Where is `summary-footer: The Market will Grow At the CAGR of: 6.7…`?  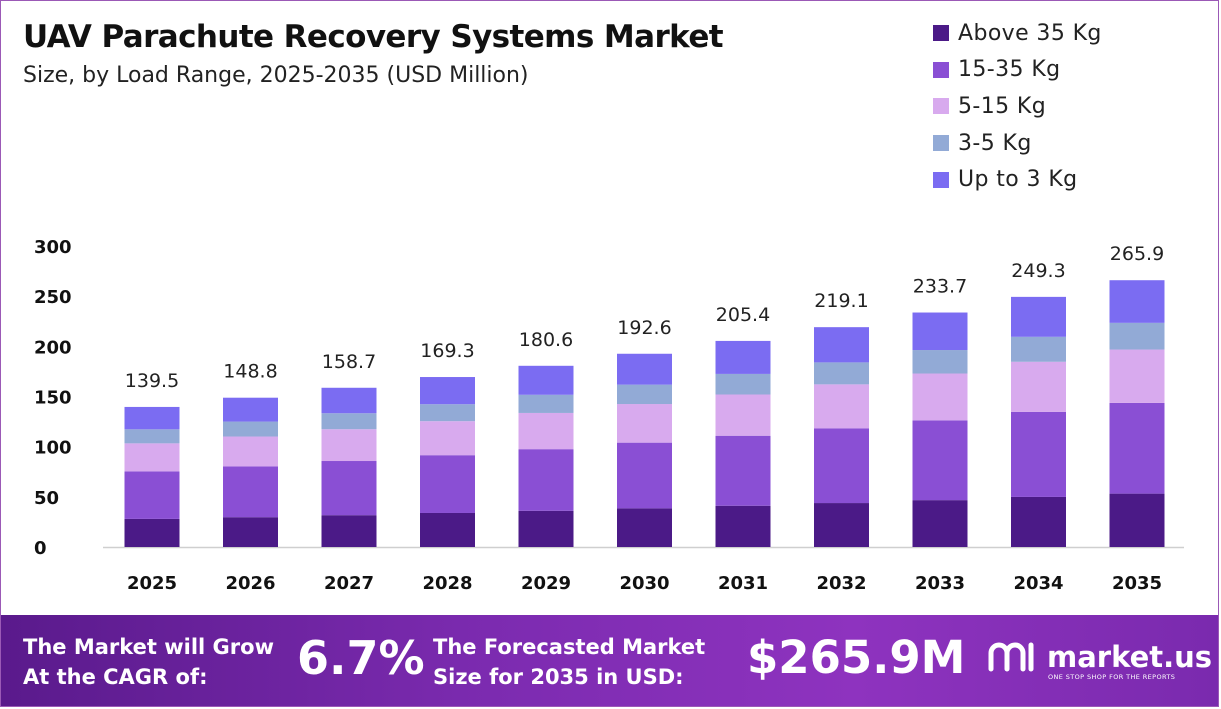
summary-footer: The Market will Grow At the CAGR of: 6.7… is located at coordinates (609, 660).